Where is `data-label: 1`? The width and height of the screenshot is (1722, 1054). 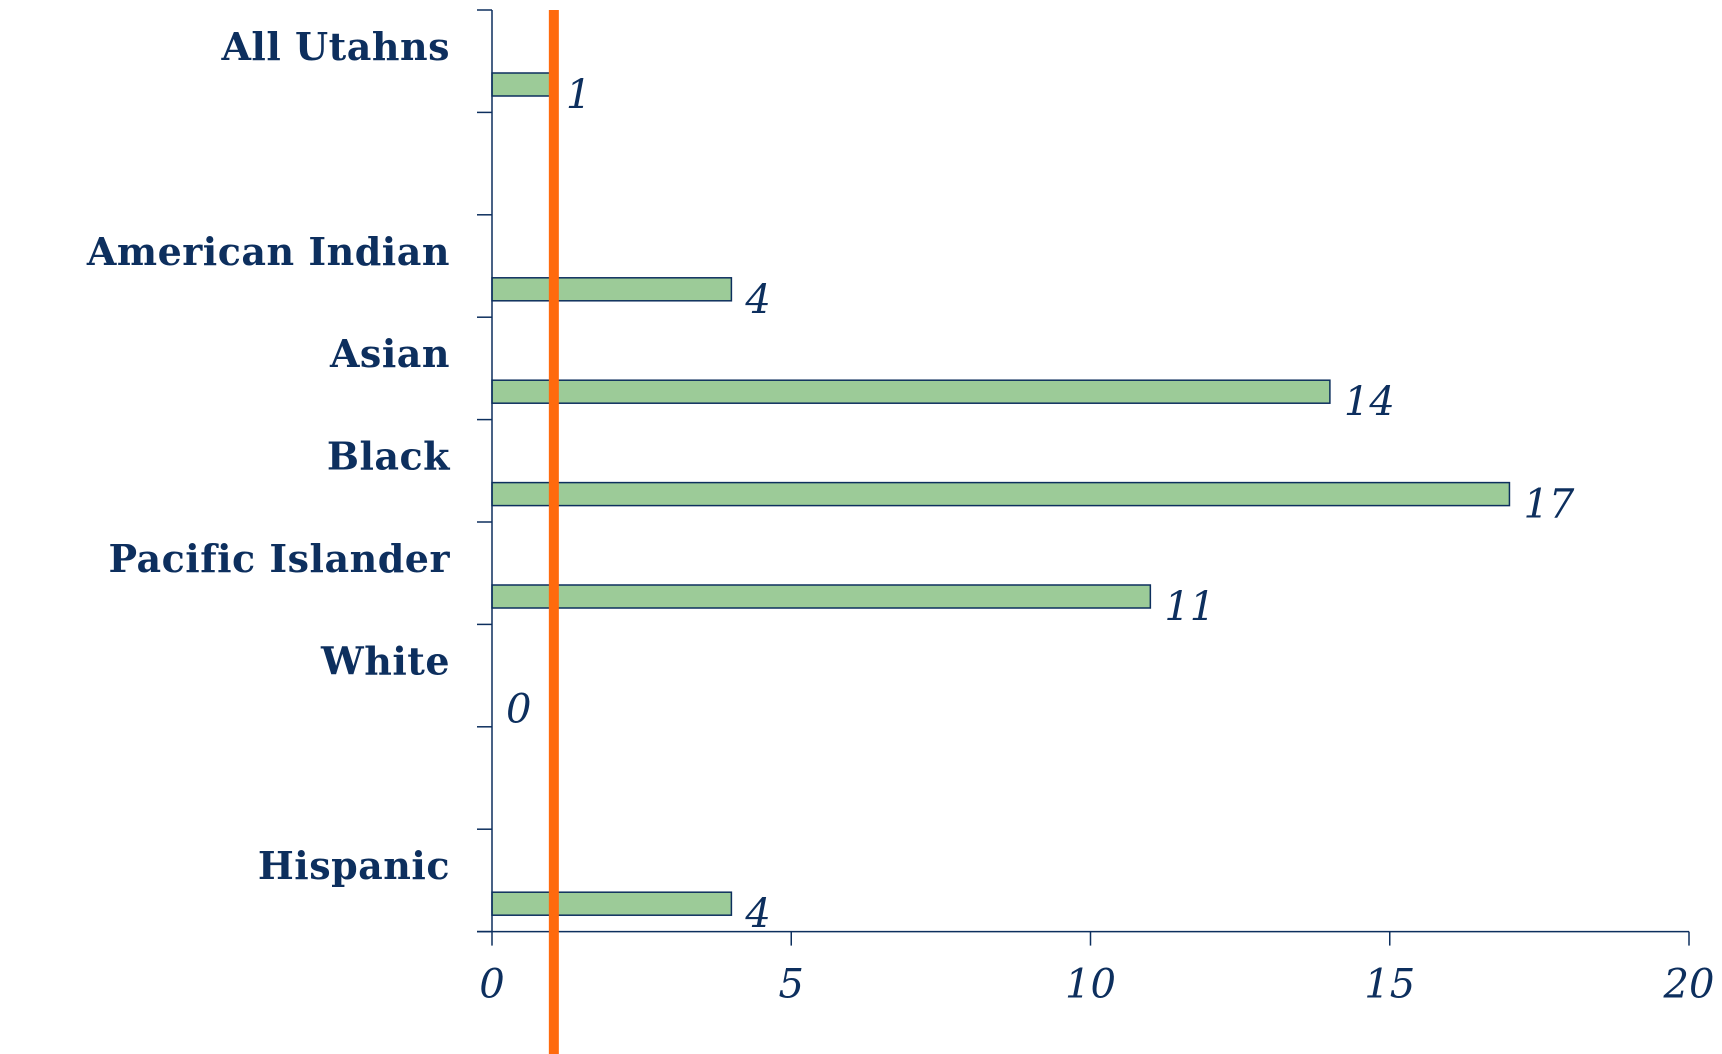 data-label: 1 is located at coordinates (578, 95).